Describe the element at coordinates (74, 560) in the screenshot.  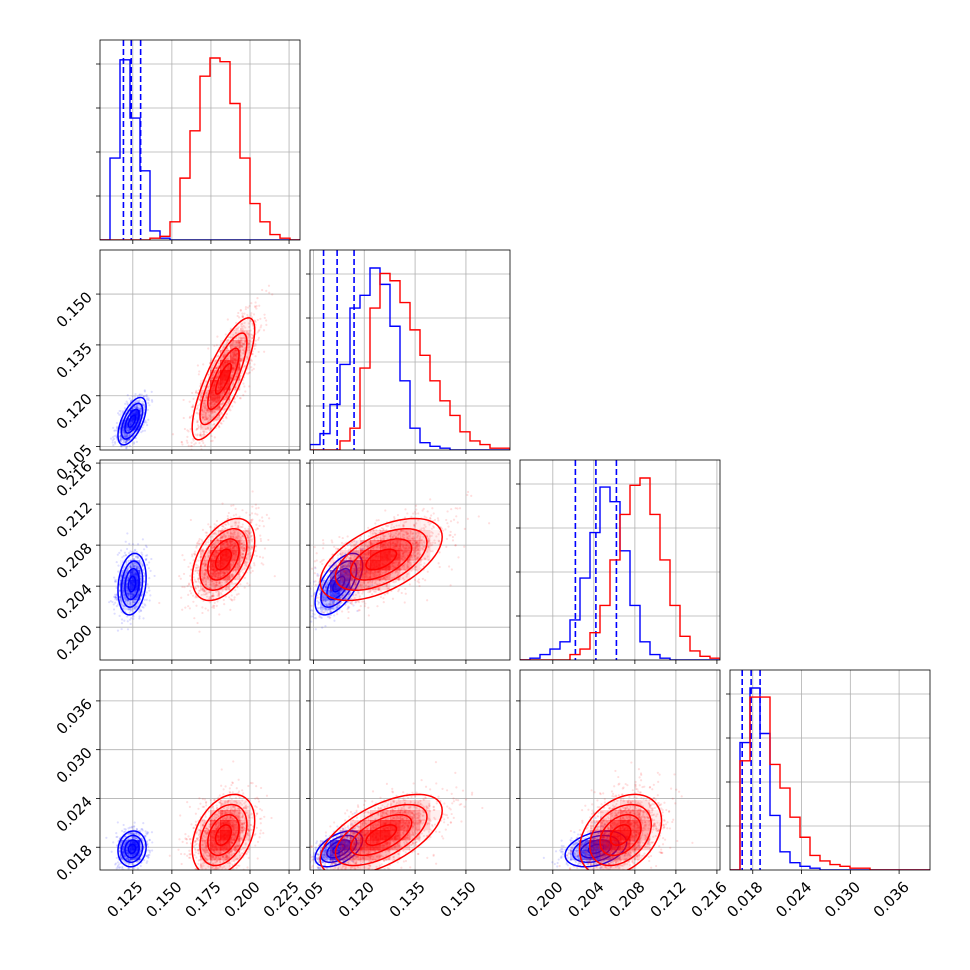
I see `y-tick-label: 0.208` at that location.